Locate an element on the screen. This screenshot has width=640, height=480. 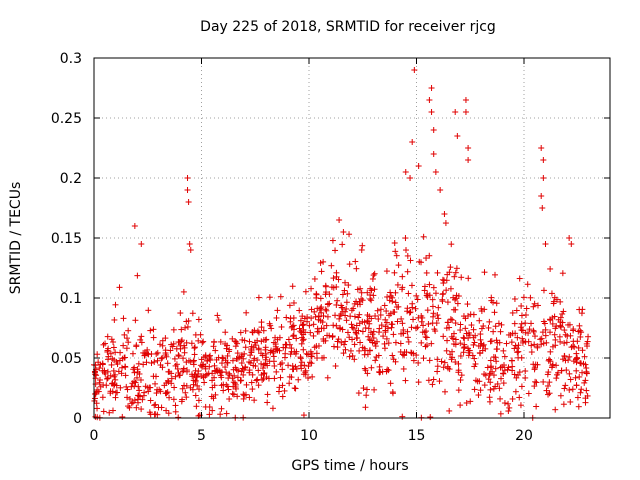
y-tick-label: 0 is located at coordinates (77, 419).